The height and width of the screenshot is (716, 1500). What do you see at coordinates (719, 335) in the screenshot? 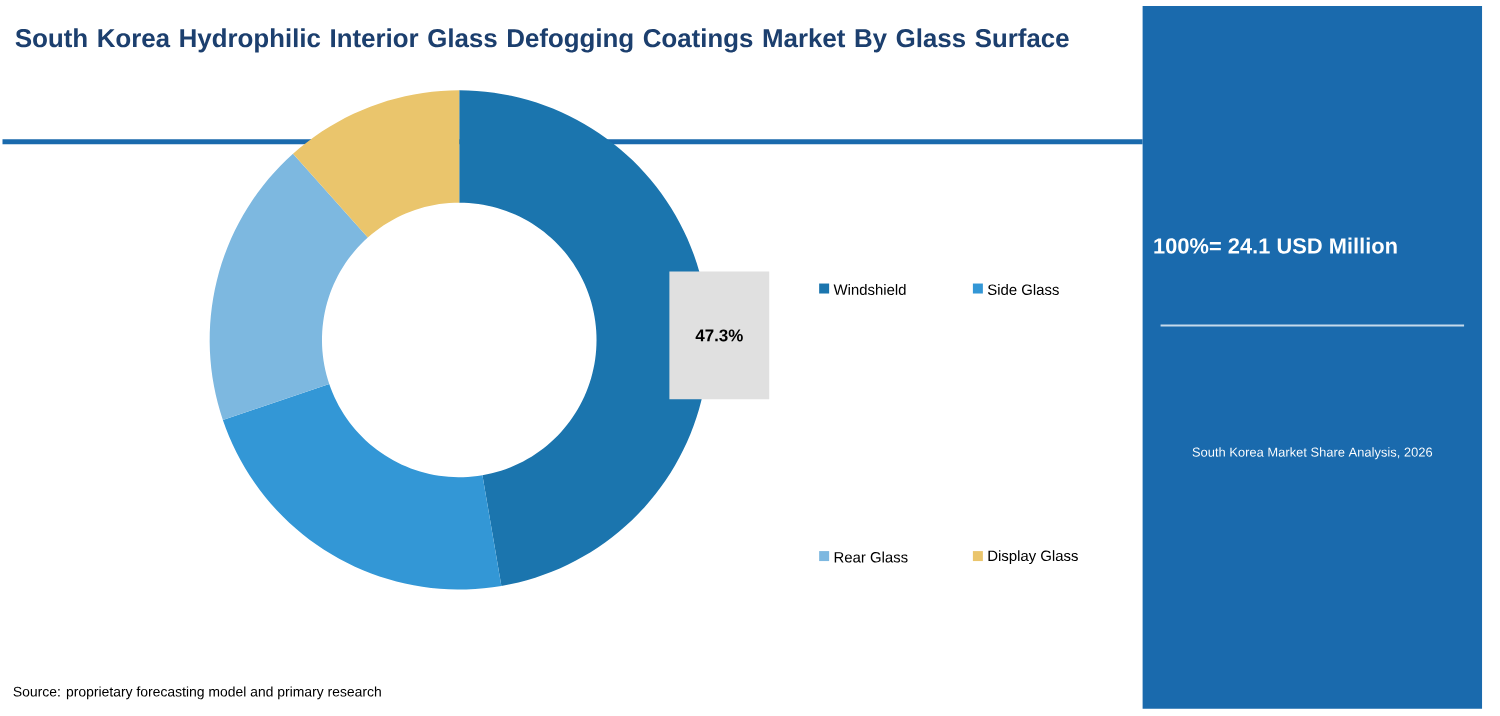
I see `data-label: 47.3%` at bounding box center [719, 335].